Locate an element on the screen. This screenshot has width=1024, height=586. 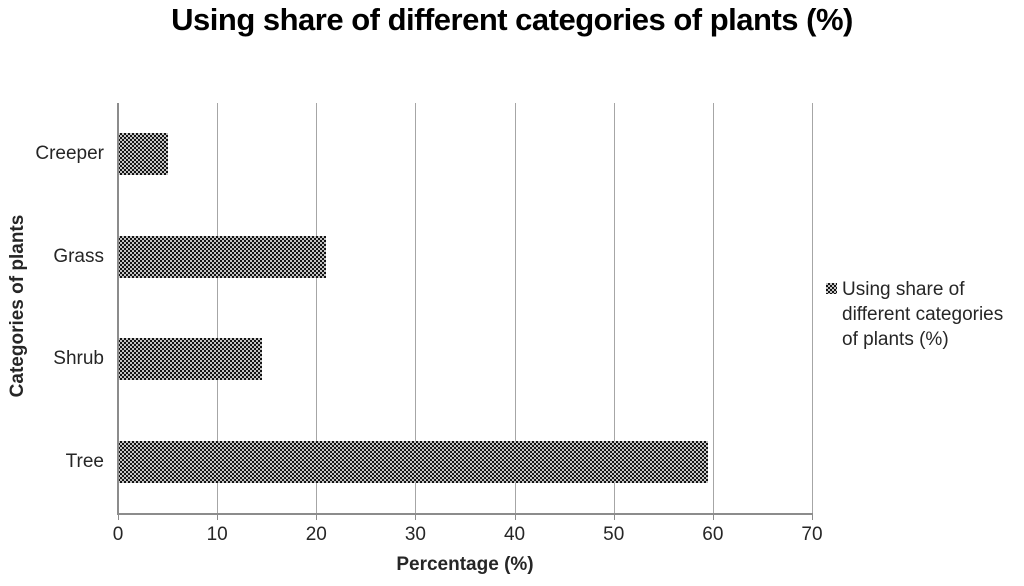
x-tick-label-20: 20 is located at coordinates (316, 534).